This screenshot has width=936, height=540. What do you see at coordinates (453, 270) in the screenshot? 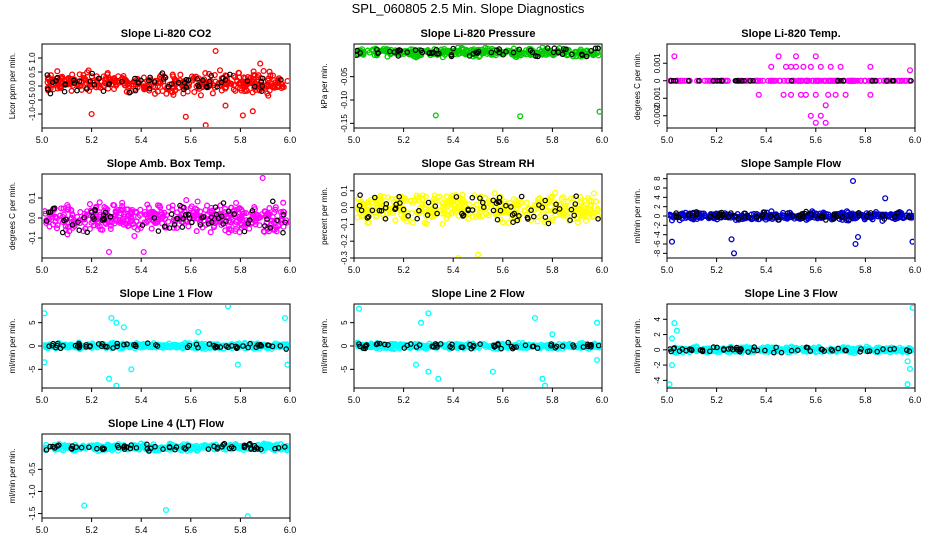
I see `x-tick-label: 5.4` at bounding box center [453, 270].